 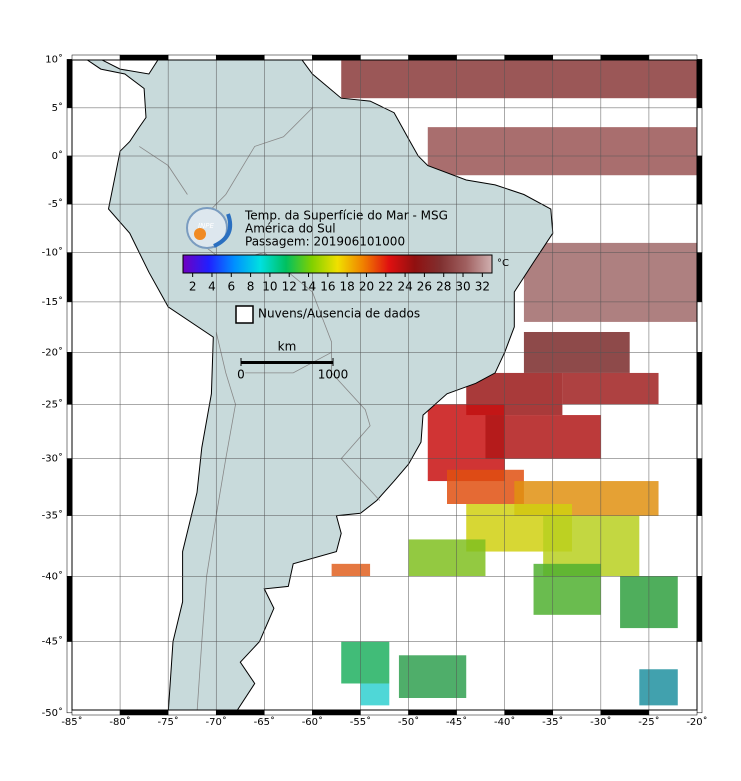 I want to click on lat-label: -35˚, so click(x=52, y=516).